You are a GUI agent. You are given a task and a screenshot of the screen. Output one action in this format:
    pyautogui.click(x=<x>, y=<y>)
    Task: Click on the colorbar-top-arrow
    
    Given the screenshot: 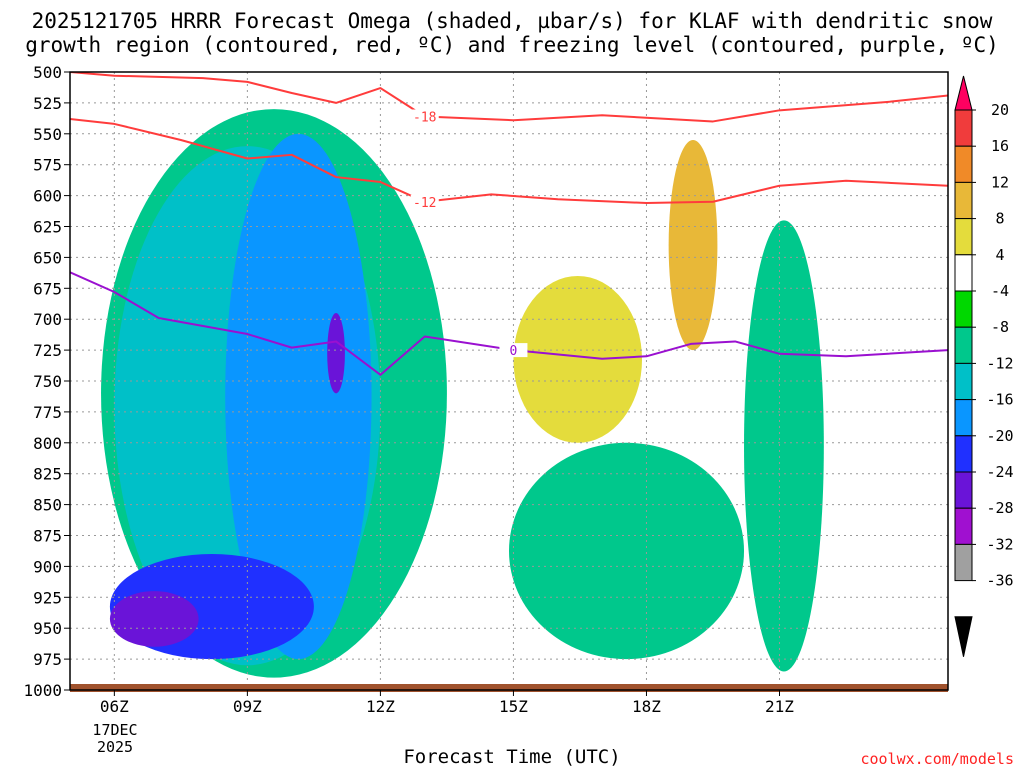 What is the action you would take?
    pyautogui.click(x=963, y=93)
    